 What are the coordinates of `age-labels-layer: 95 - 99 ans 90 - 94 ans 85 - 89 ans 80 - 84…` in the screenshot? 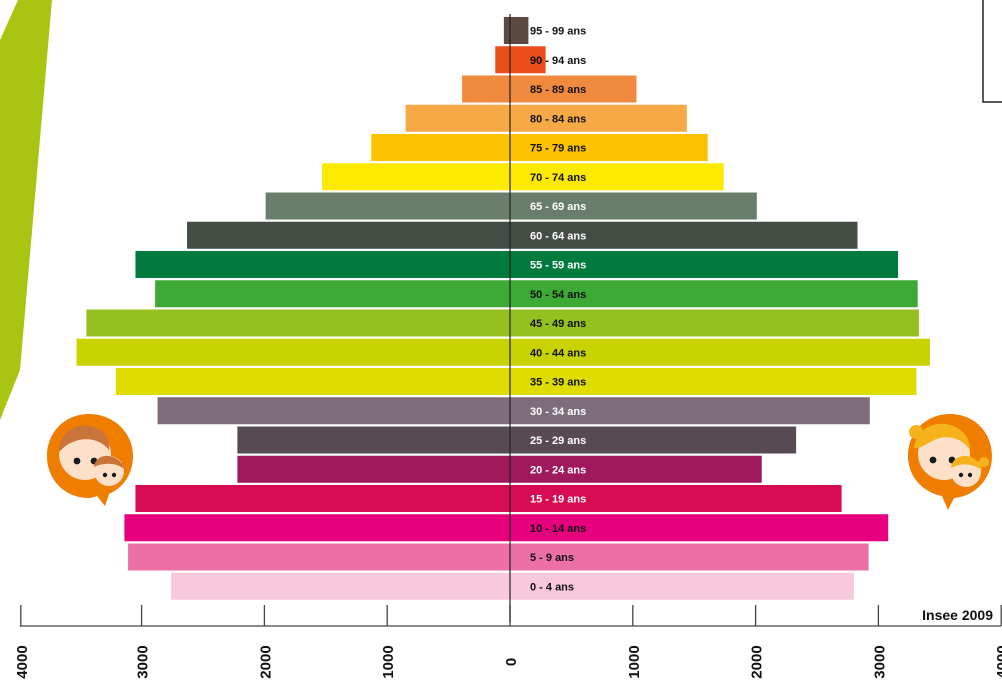 It's located at (558, 310).